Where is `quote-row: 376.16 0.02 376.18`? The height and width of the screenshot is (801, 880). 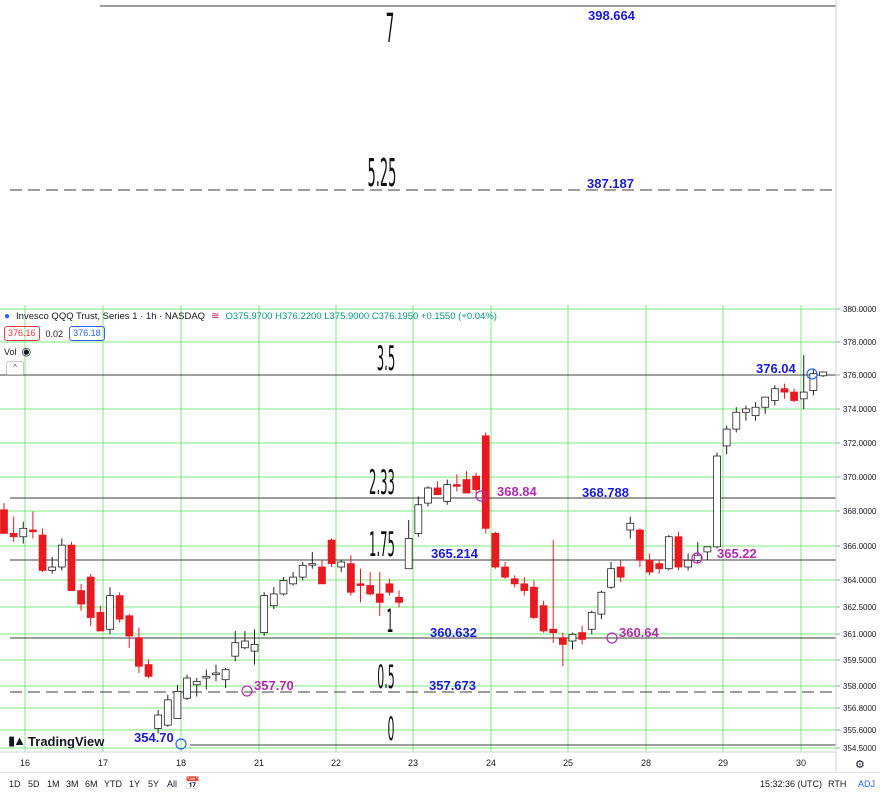 quote-row: 376.16 0.02 376.18 is located at coordinates (54, 333).